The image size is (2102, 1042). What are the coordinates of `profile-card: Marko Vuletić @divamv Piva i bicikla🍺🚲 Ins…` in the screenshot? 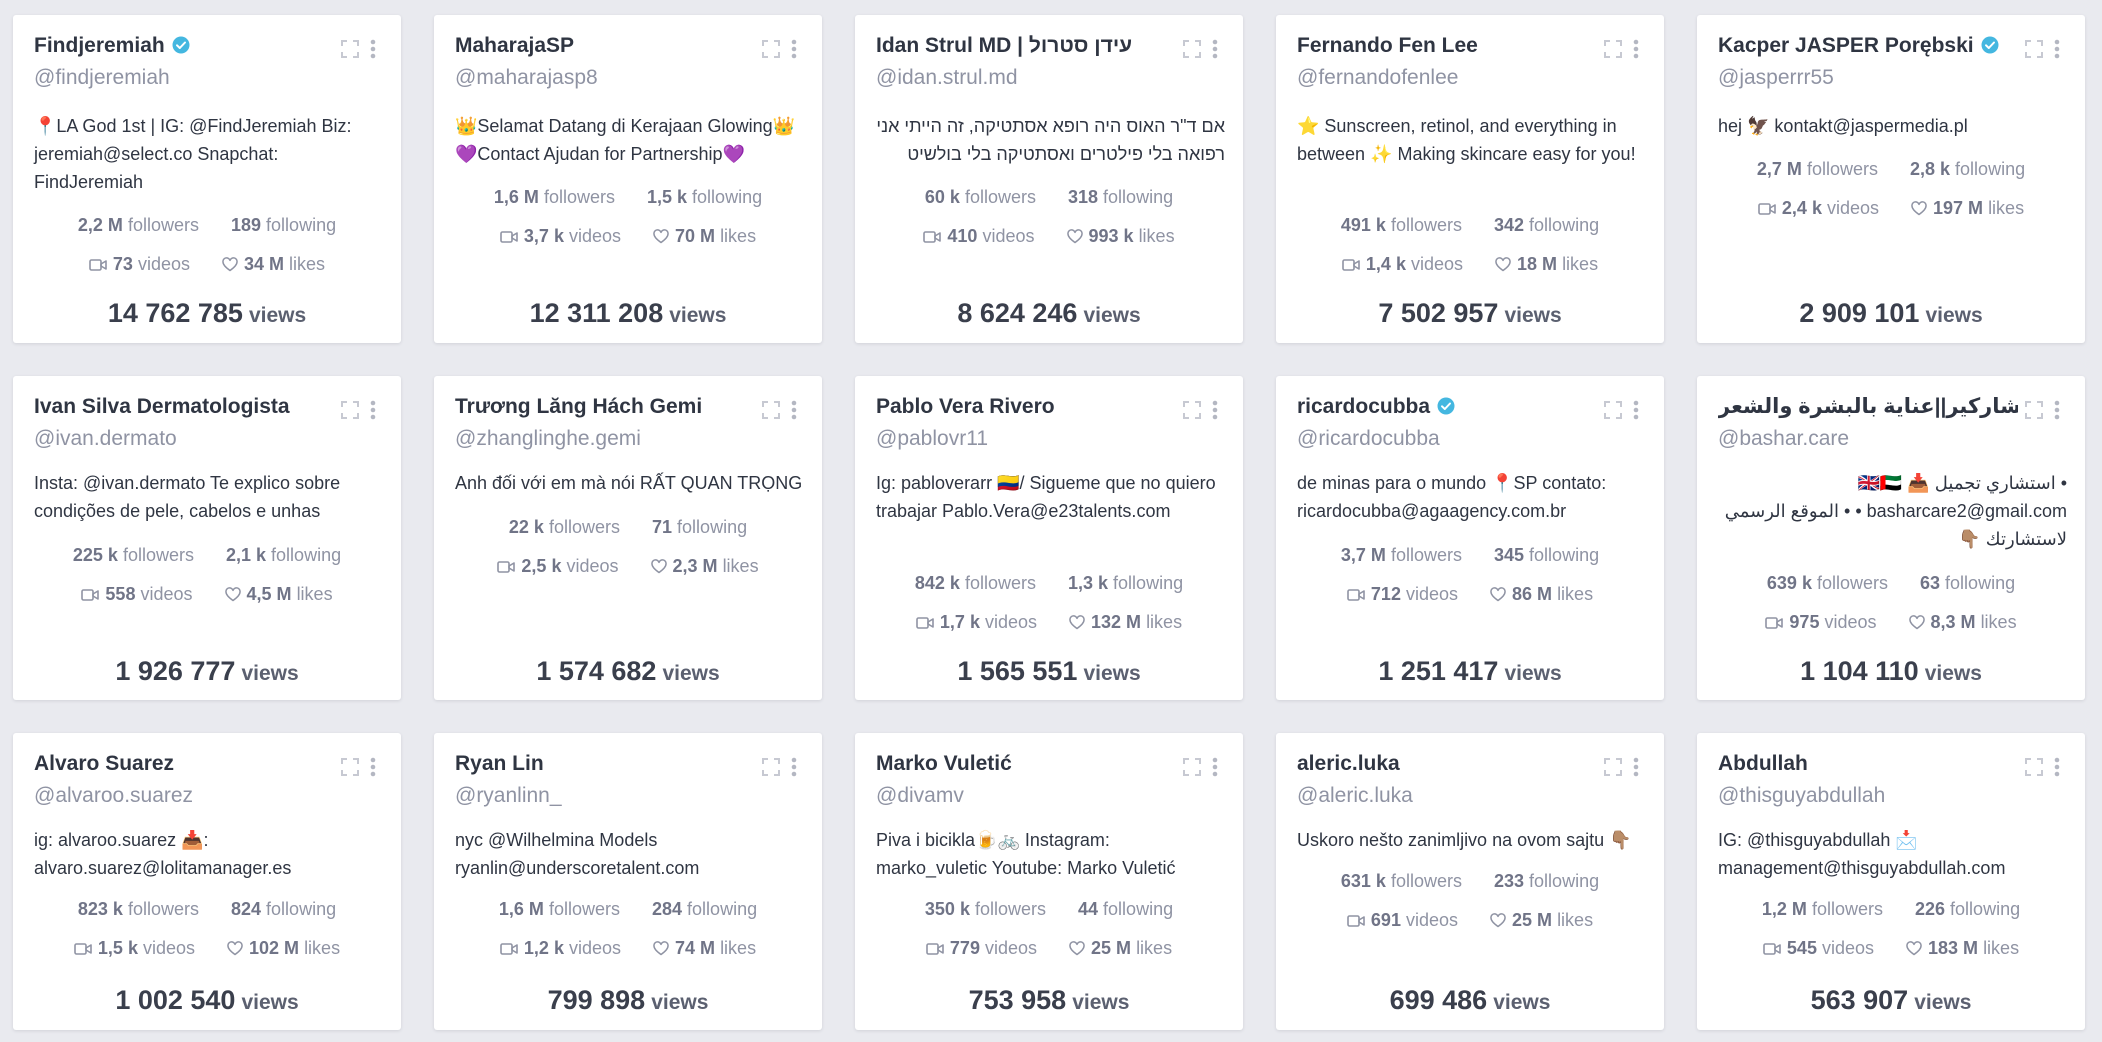 It's located at (1049, 881).